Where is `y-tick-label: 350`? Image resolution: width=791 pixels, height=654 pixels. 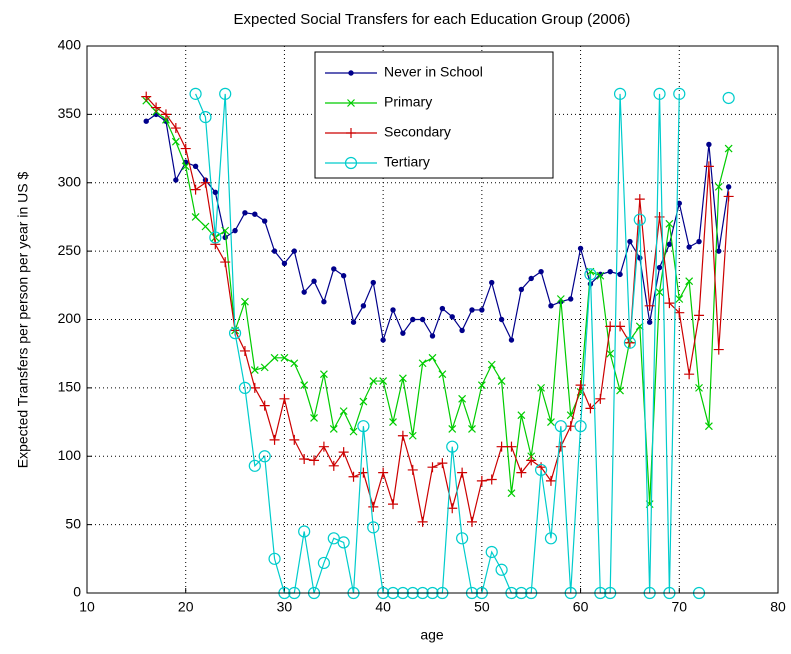 y-tick-label: 350 is located at coordinates (70, 113).